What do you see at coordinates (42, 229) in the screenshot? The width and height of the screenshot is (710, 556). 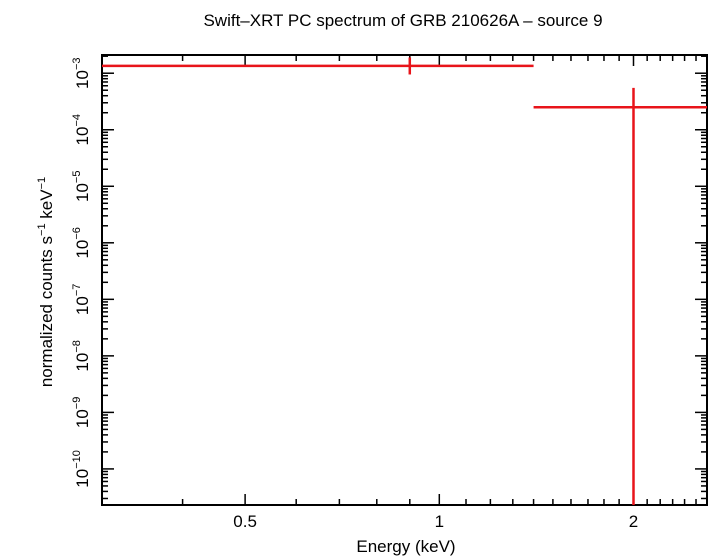 I see `y-axis-label-exp1: −1` at bounding box center [42, 229].